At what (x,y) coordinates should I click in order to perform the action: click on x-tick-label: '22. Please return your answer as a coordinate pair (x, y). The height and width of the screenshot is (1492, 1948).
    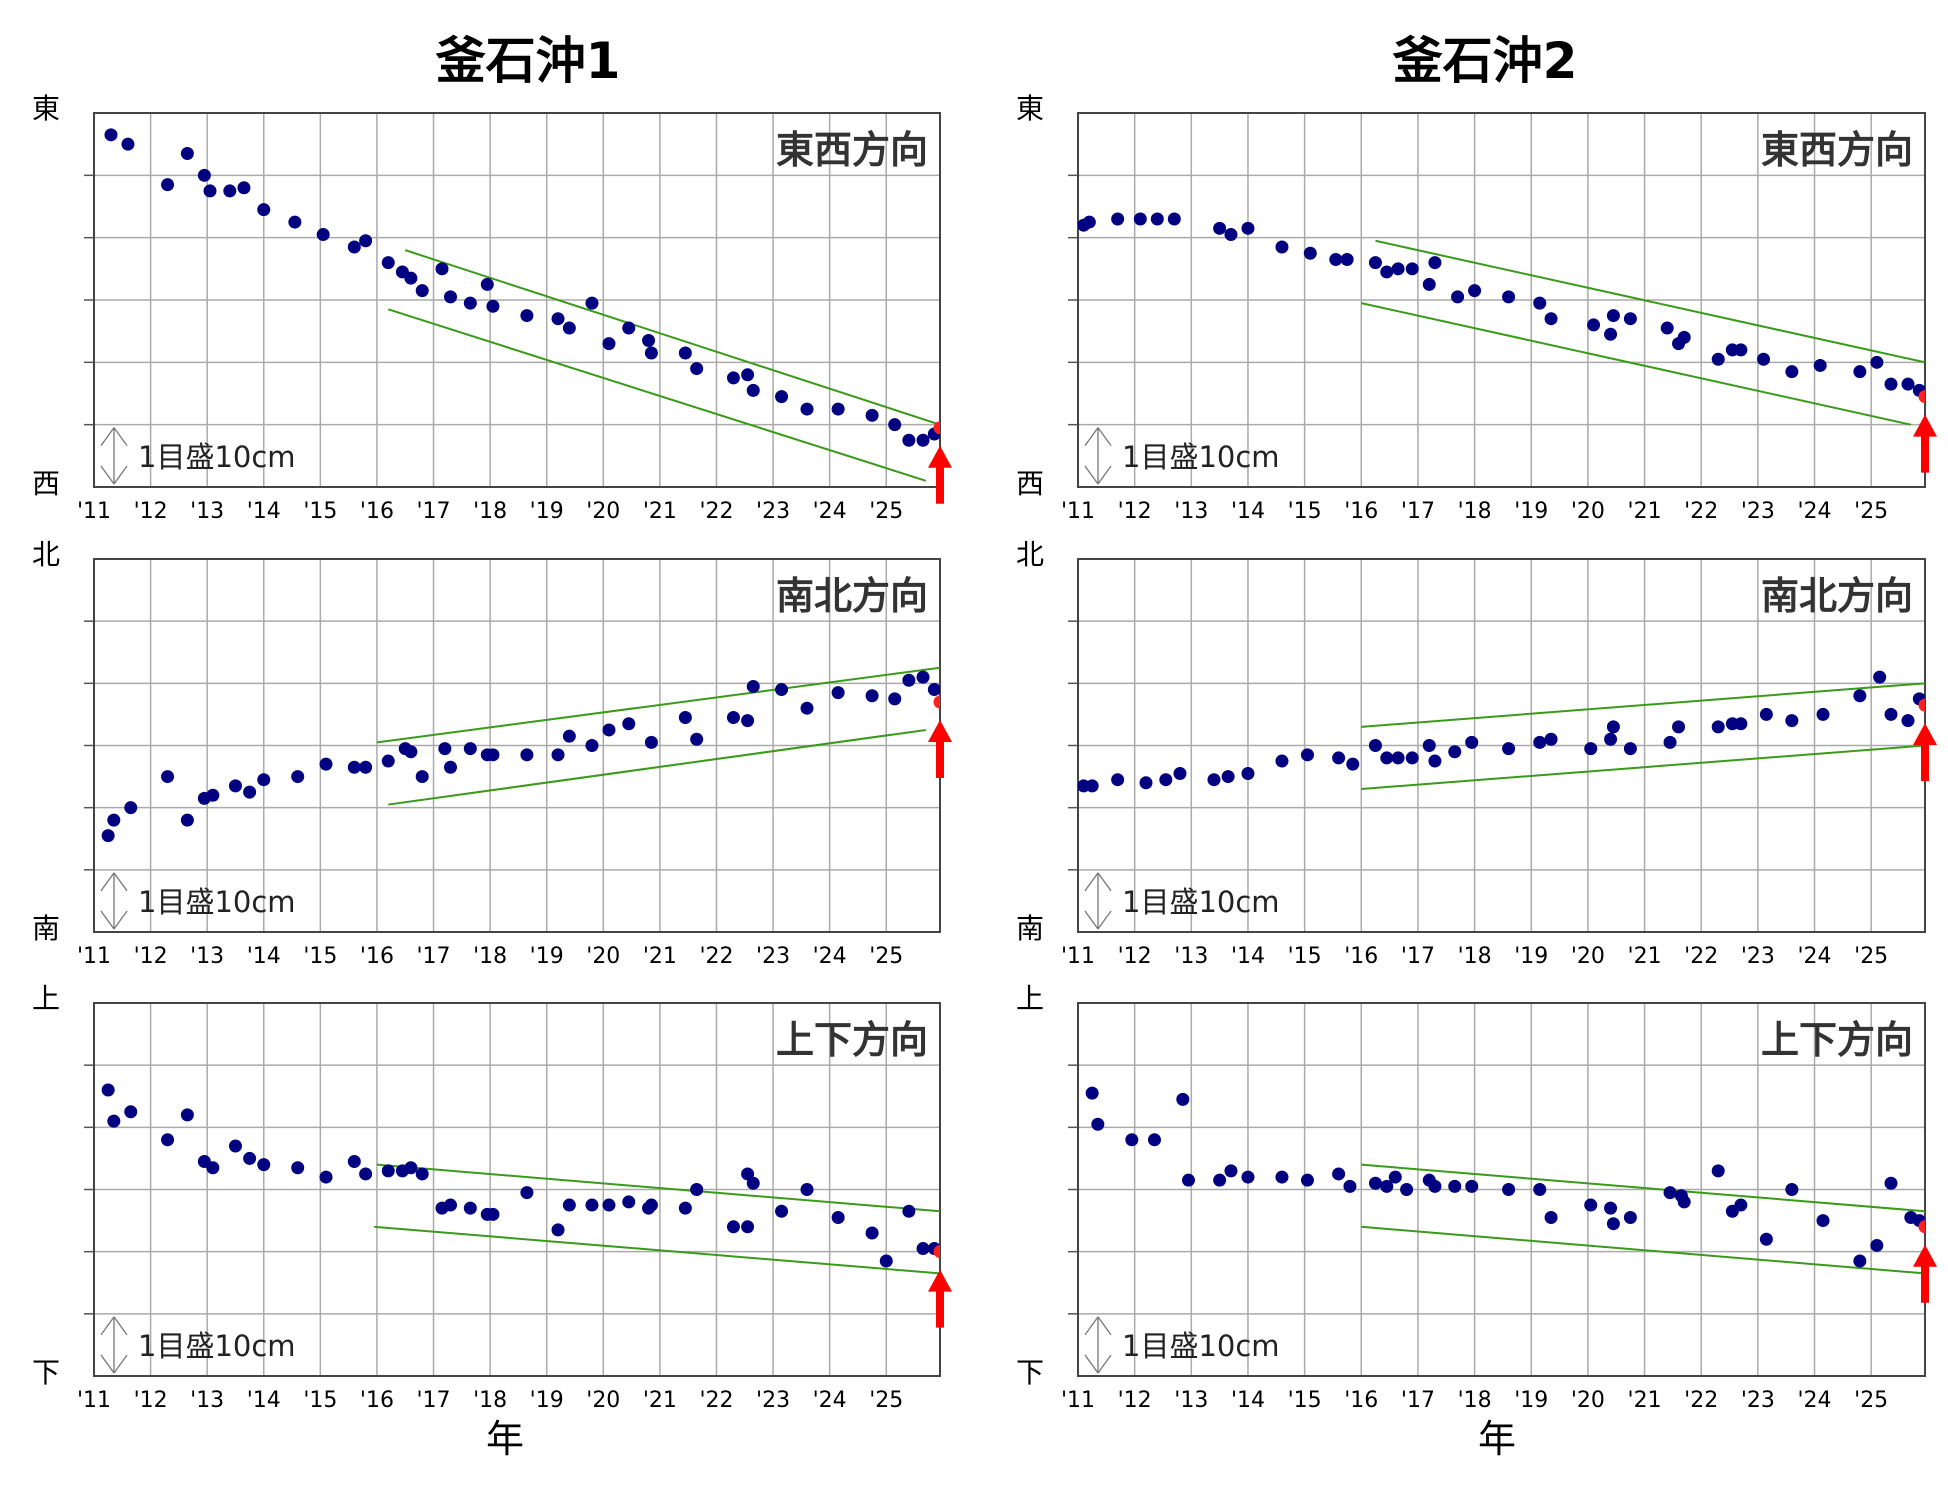
    Looking at the image, I should click on (1701, 1400).